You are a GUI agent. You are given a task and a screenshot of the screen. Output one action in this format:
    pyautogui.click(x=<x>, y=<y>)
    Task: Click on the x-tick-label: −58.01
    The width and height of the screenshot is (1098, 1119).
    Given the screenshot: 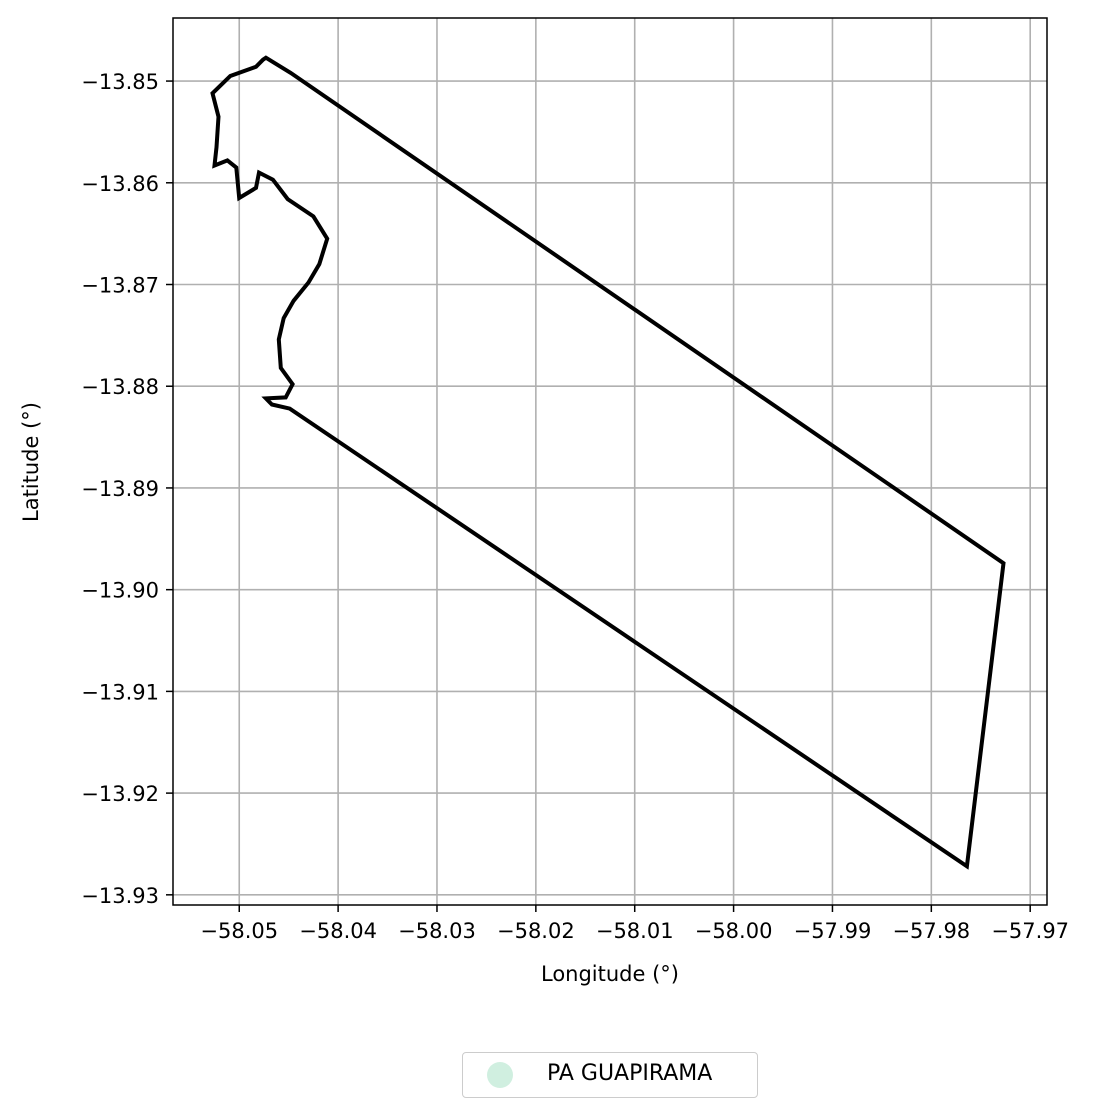 What is the action you would take?
    pyautogui.click(x=635, y=931)
    